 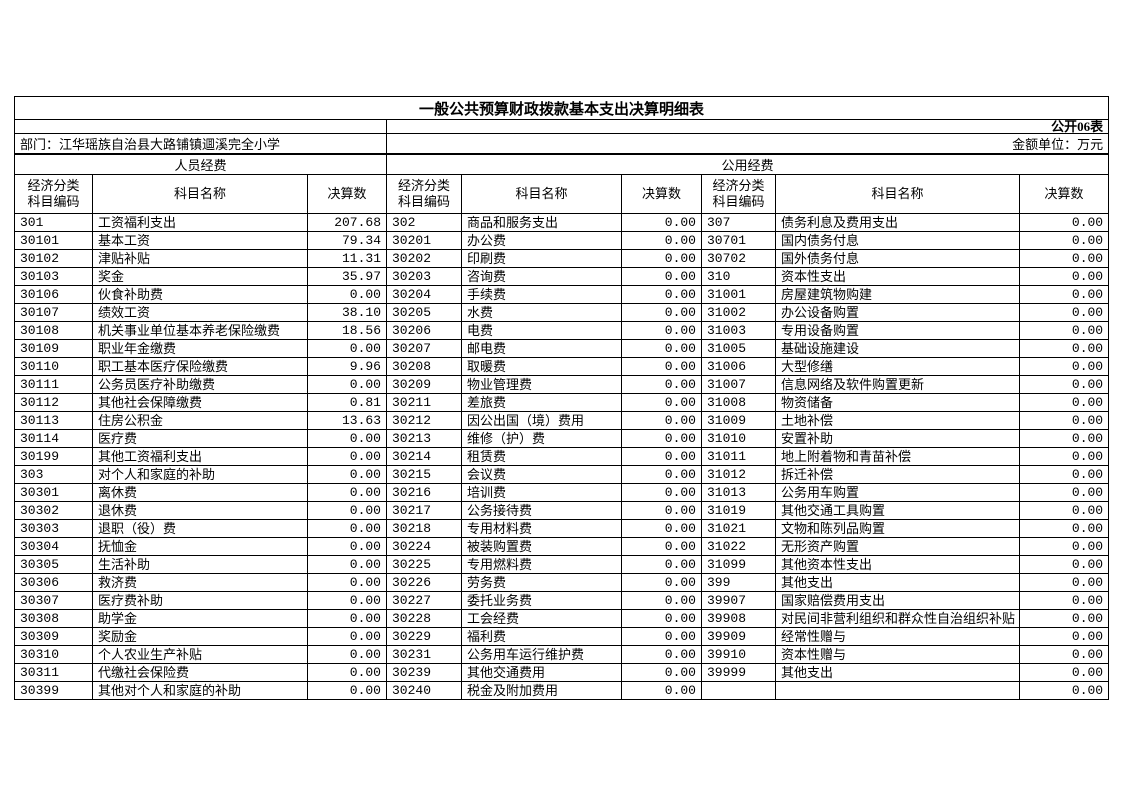 What do you see at coordinates (738, 618) in the screenshot?
I see `code-cell: 39908` at bounding box center [738, 618].